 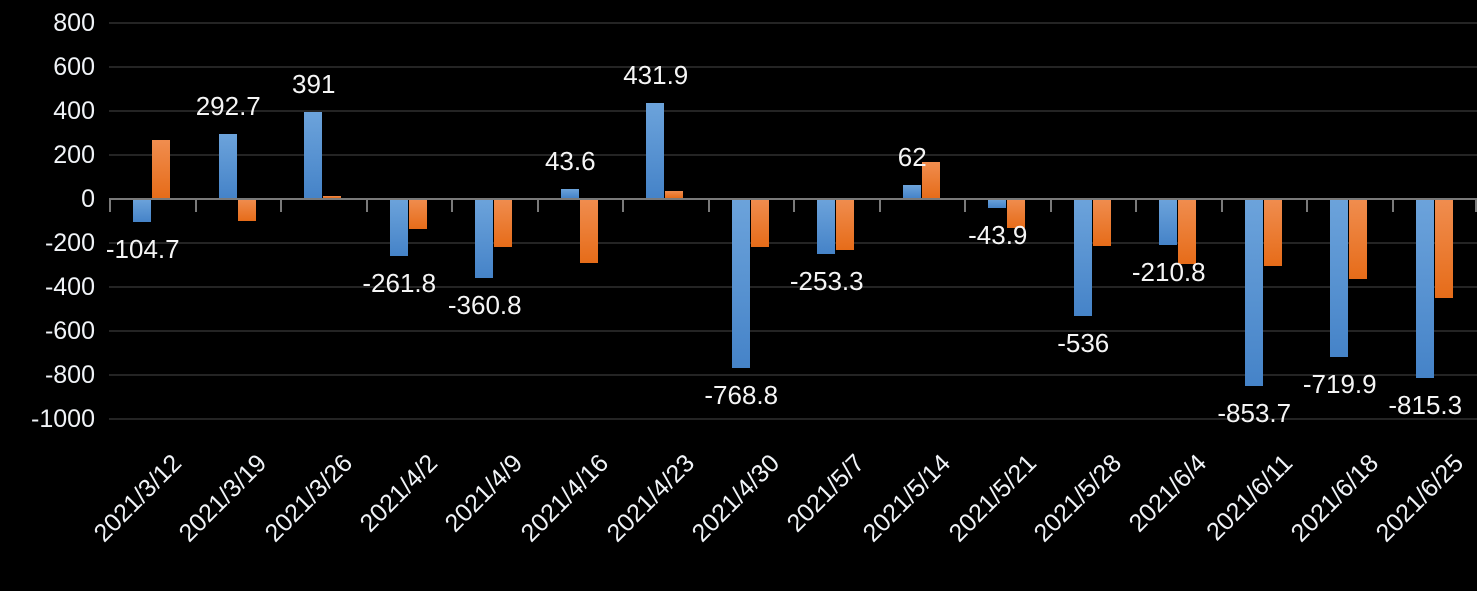 I want to click on data-label: -768.8, so click(x=741, y=394).